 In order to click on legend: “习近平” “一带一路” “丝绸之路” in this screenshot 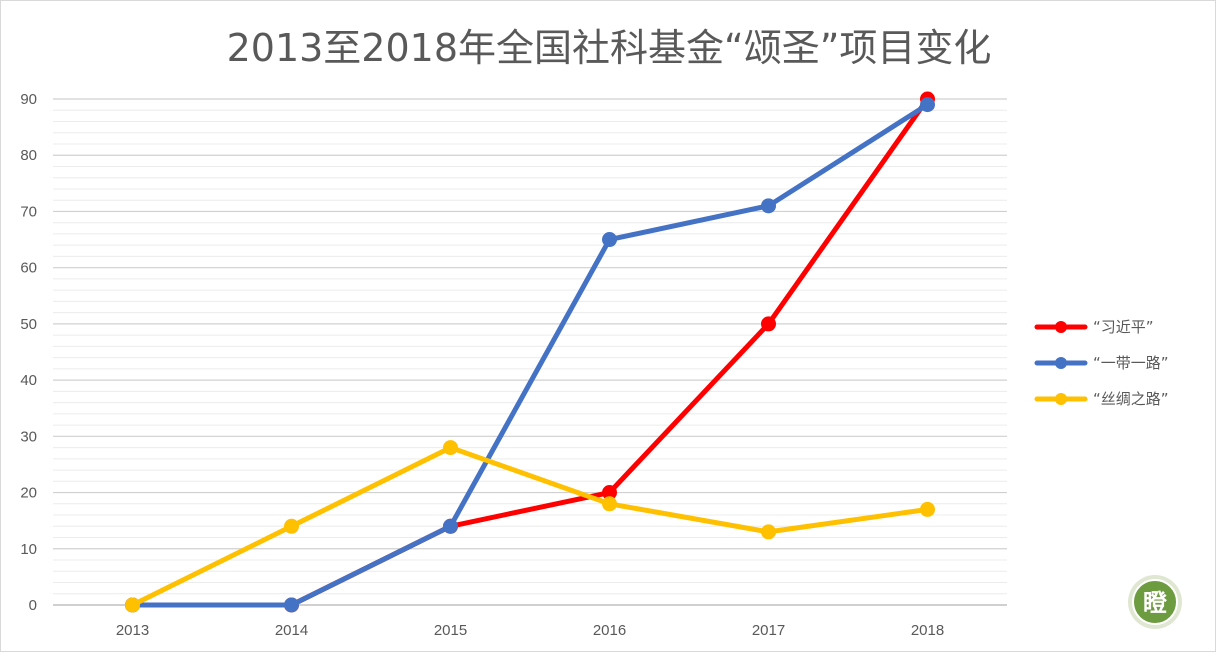, I will do `click(1101, 363)`.